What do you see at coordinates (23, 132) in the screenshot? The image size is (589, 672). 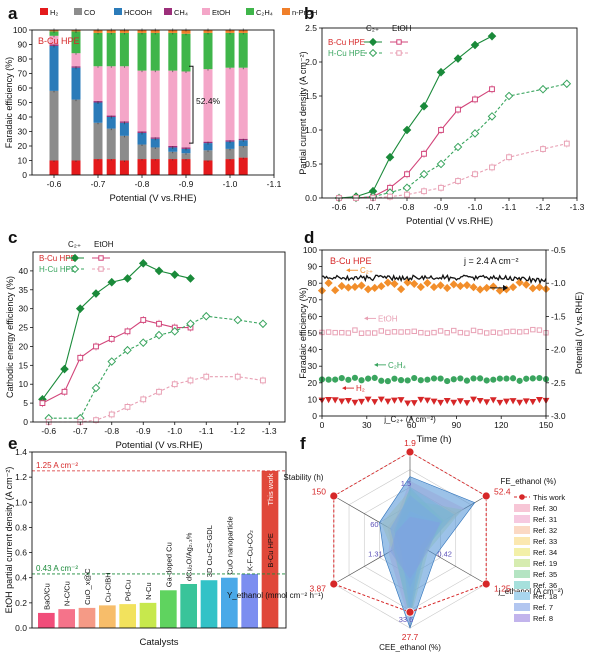 I see `panel-a-ytick-label: 30` at bounding box center [23, 132].